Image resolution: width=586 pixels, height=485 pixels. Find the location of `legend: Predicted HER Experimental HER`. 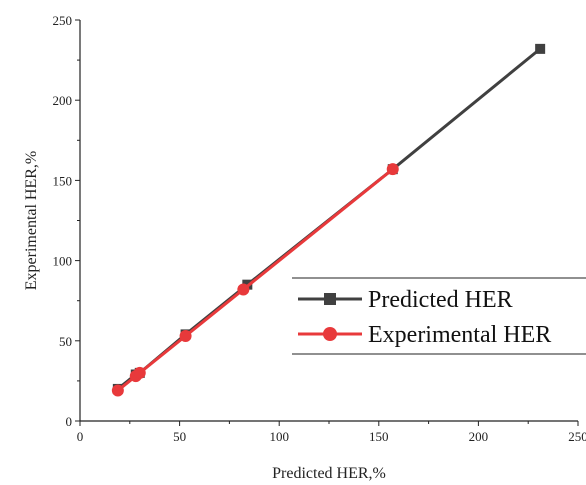

legend: Predicted HER Experimental HER is located at coordinates (439, 316).